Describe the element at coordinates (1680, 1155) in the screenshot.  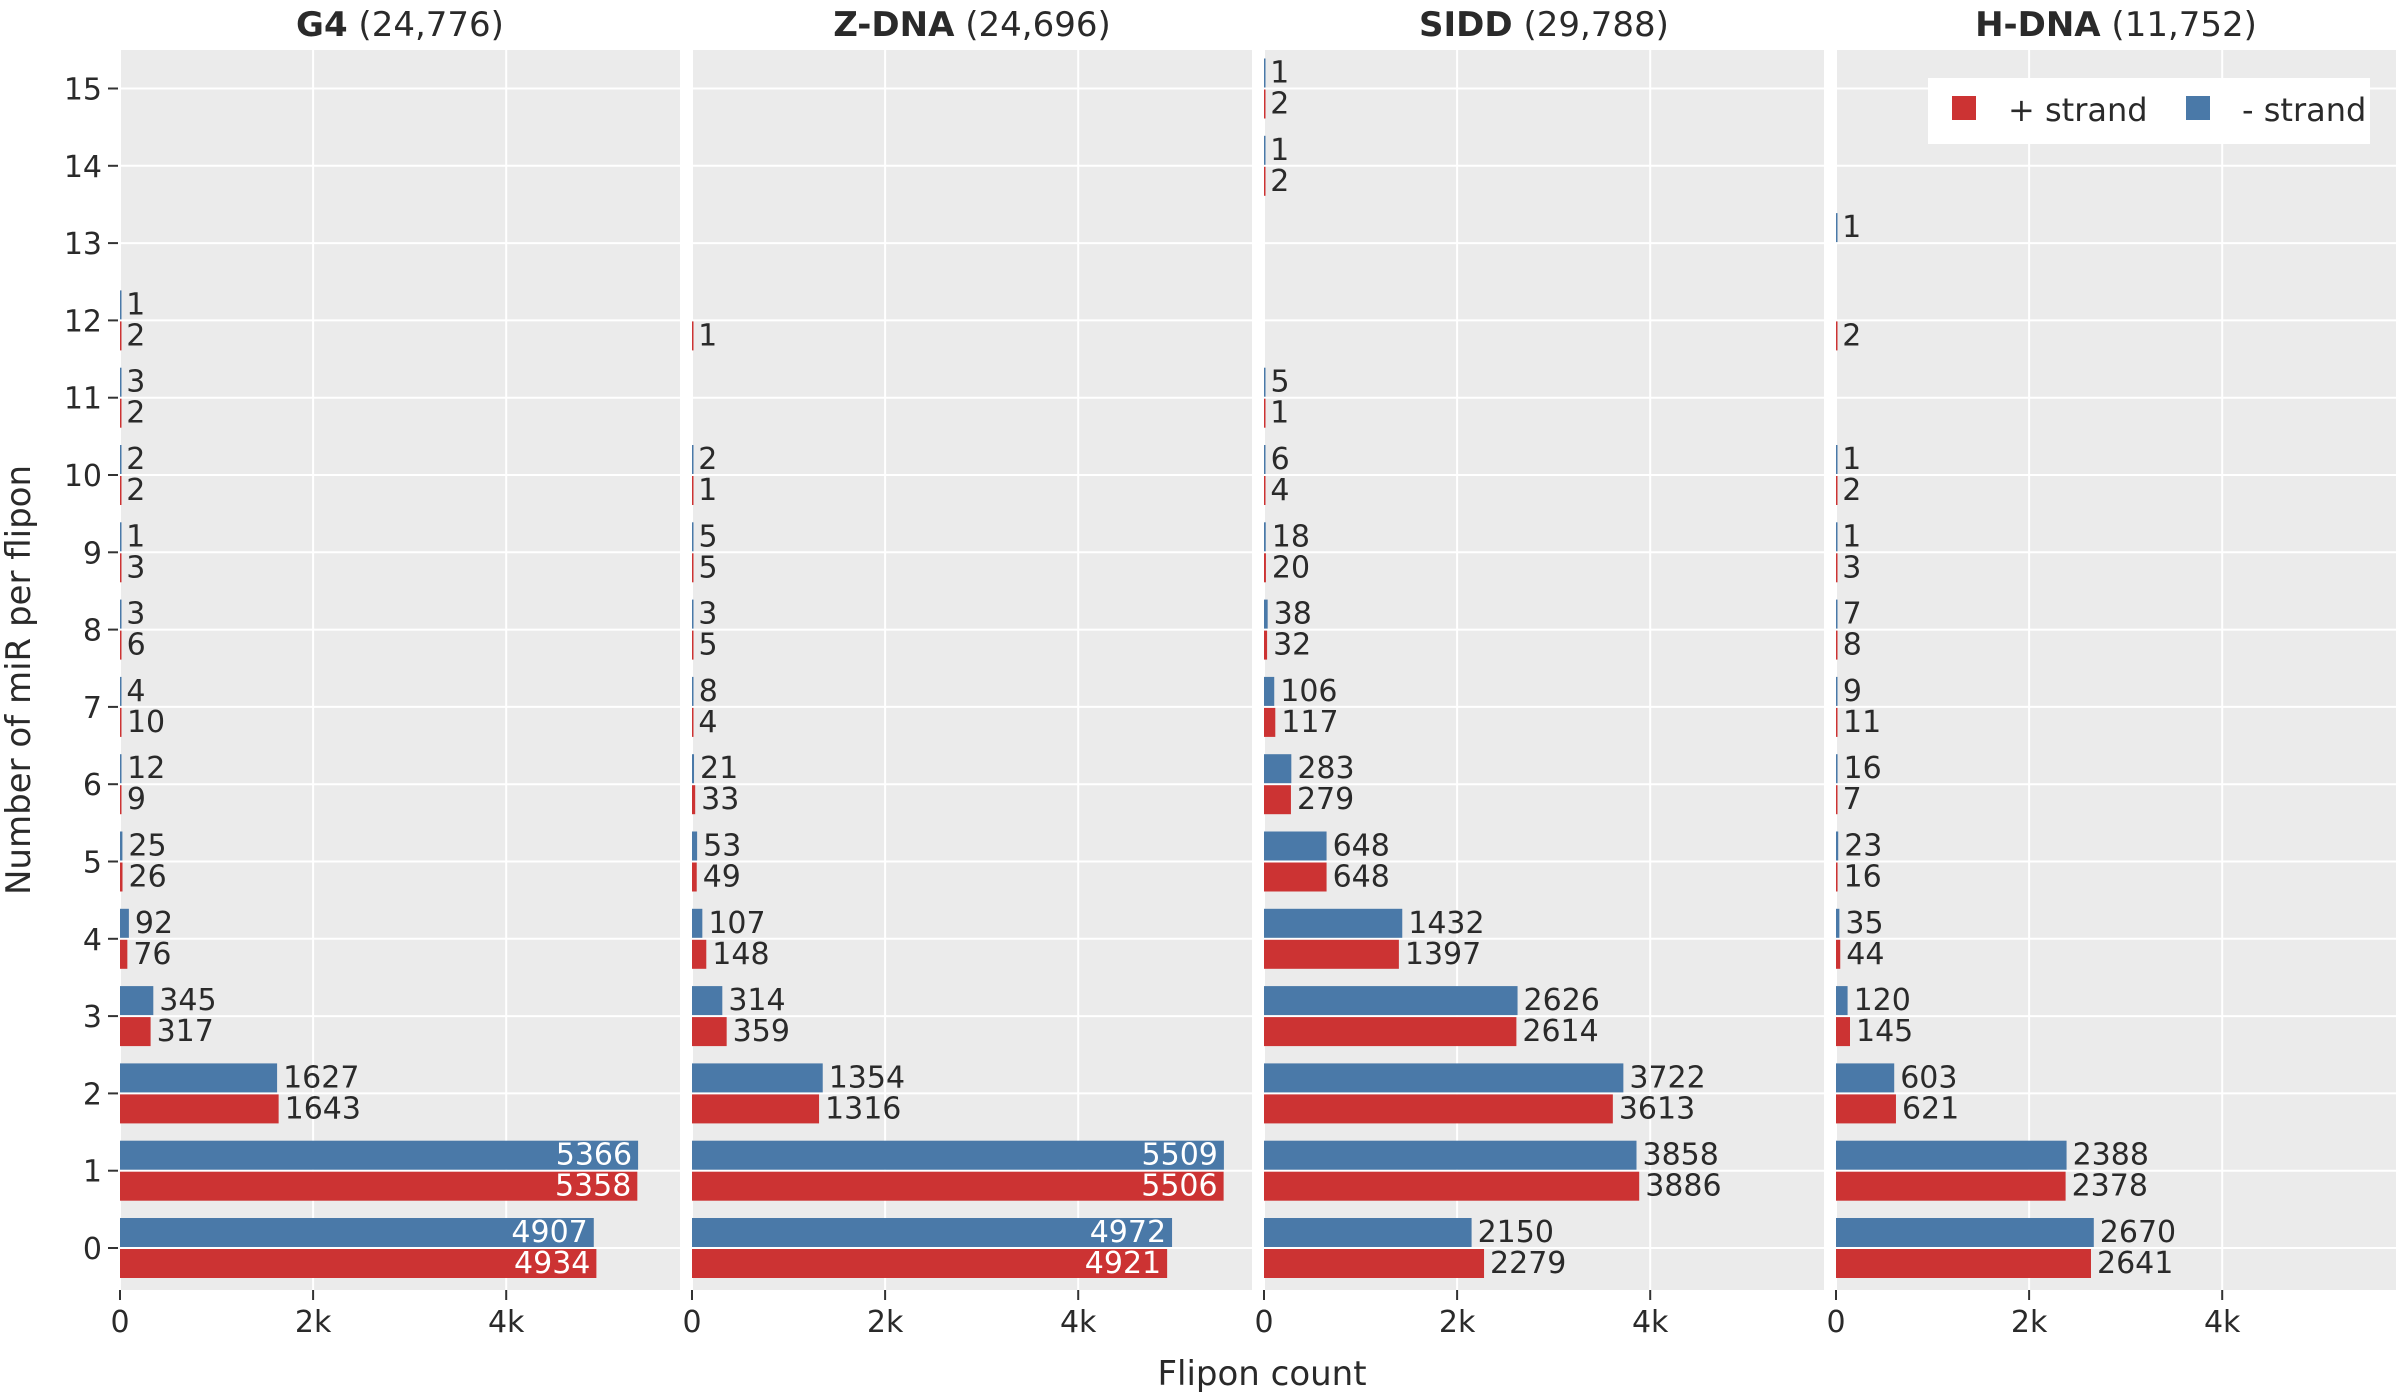
I see `value-label-minus: 3858` at that location.